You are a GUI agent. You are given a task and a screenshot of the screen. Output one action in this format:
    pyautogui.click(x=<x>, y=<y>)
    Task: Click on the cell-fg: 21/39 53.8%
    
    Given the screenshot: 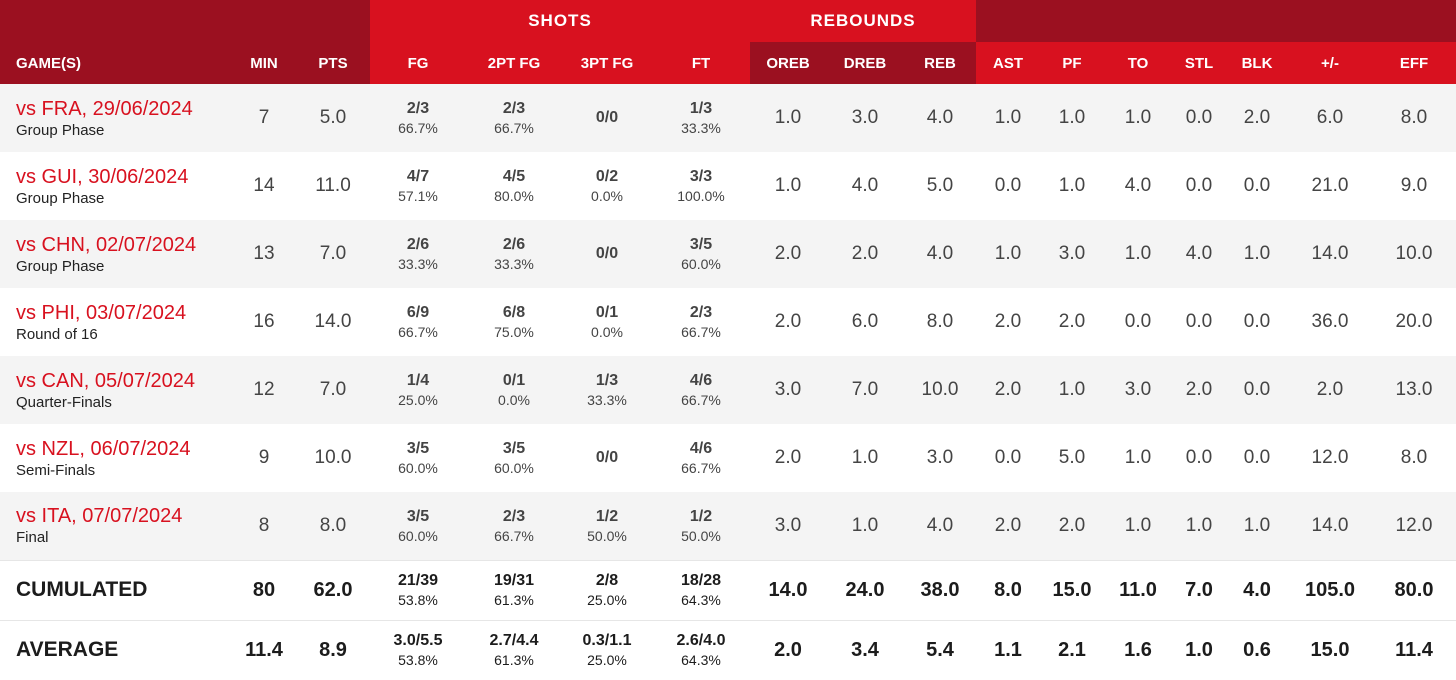 What is the action you would take?
    pyautogui.click(x=418, y=589)
    